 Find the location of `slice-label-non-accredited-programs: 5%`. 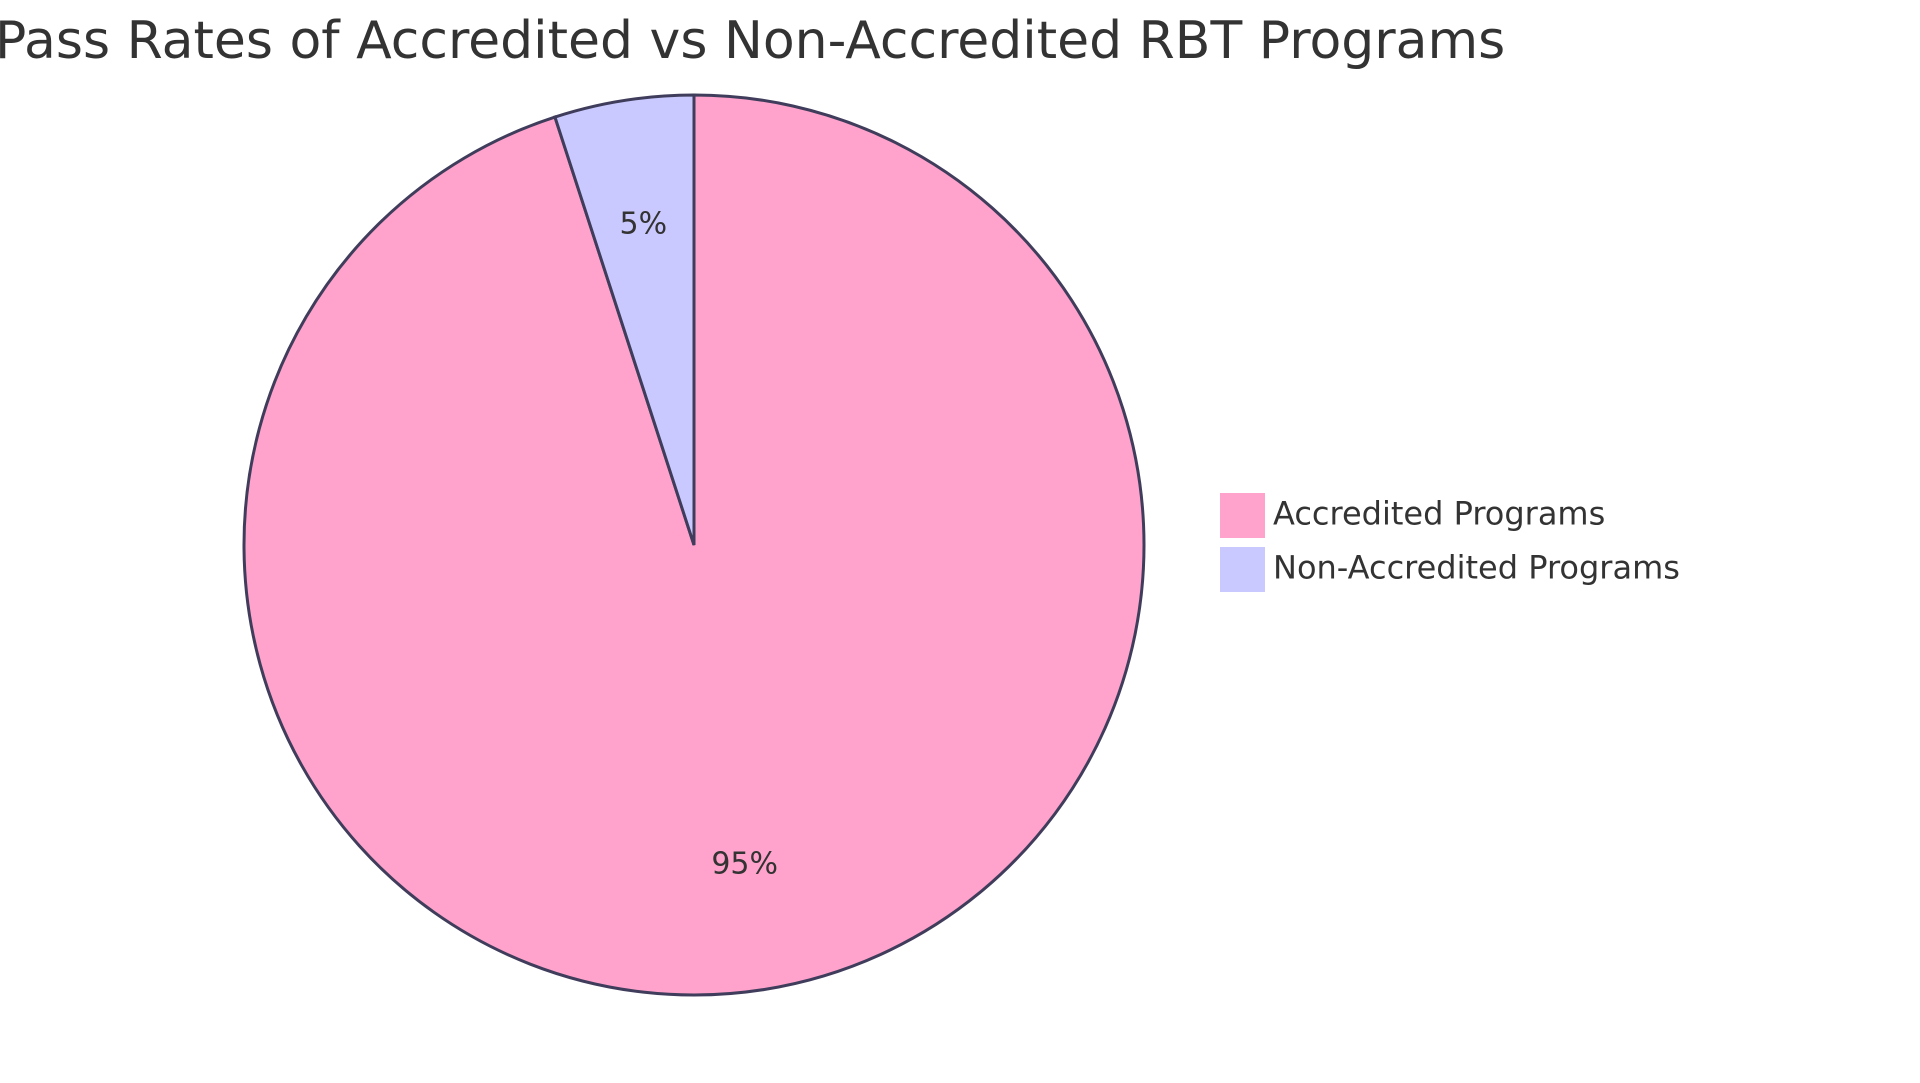

slice-label-non-accredited-programs: 5% is located at coordinates (644, 223).